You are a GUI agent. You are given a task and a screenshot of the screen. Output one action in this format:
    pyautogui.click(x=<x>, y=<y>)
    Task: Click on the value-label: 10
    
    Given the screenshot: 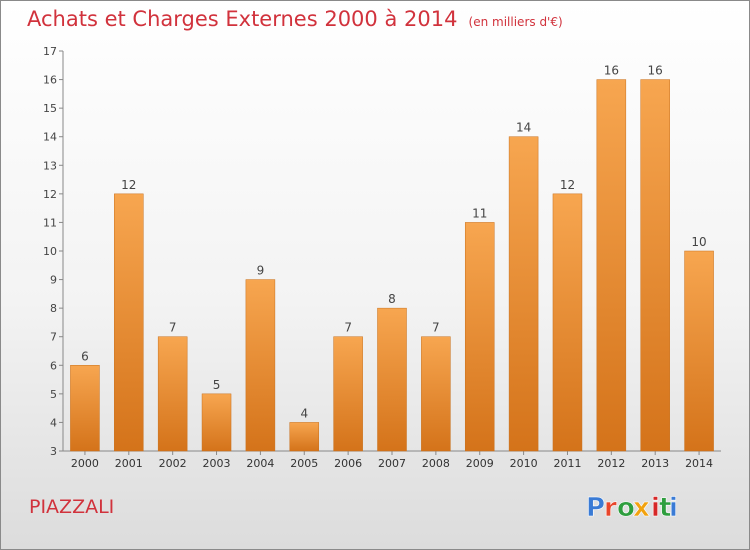 What is the action you would take?
    pyautogui.click(x=698, y=242)
    